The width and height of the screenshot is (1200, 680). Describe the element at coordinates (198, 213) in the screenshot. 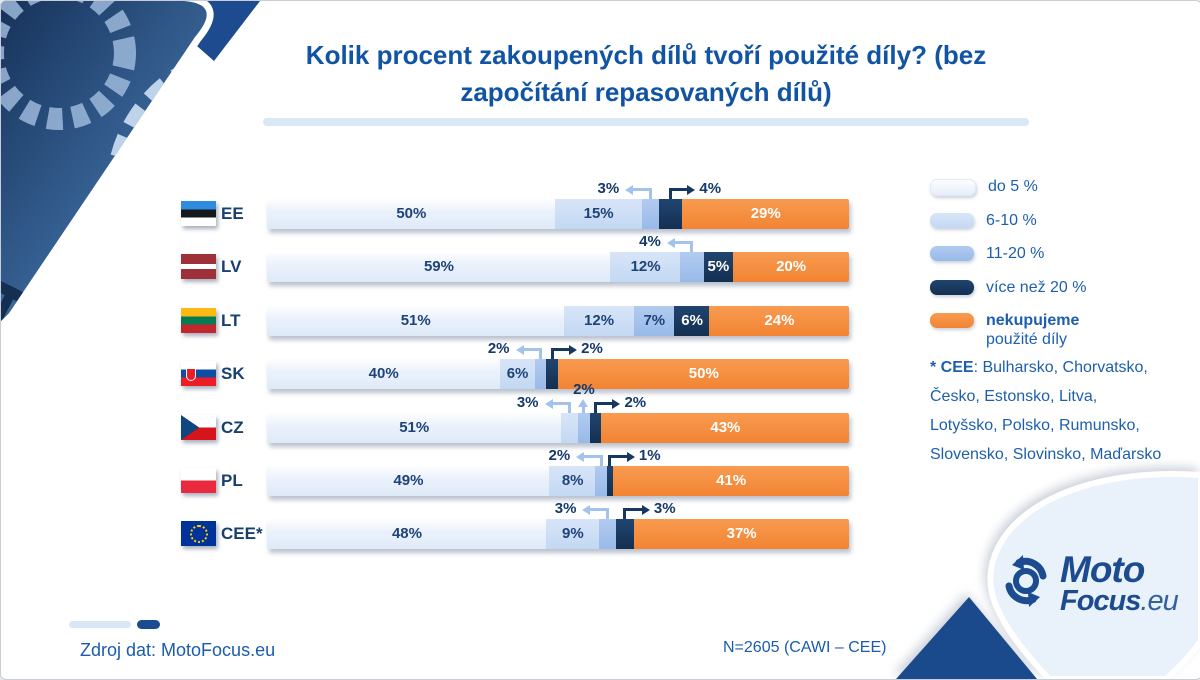

I see `ee-flag-icon` at that location.